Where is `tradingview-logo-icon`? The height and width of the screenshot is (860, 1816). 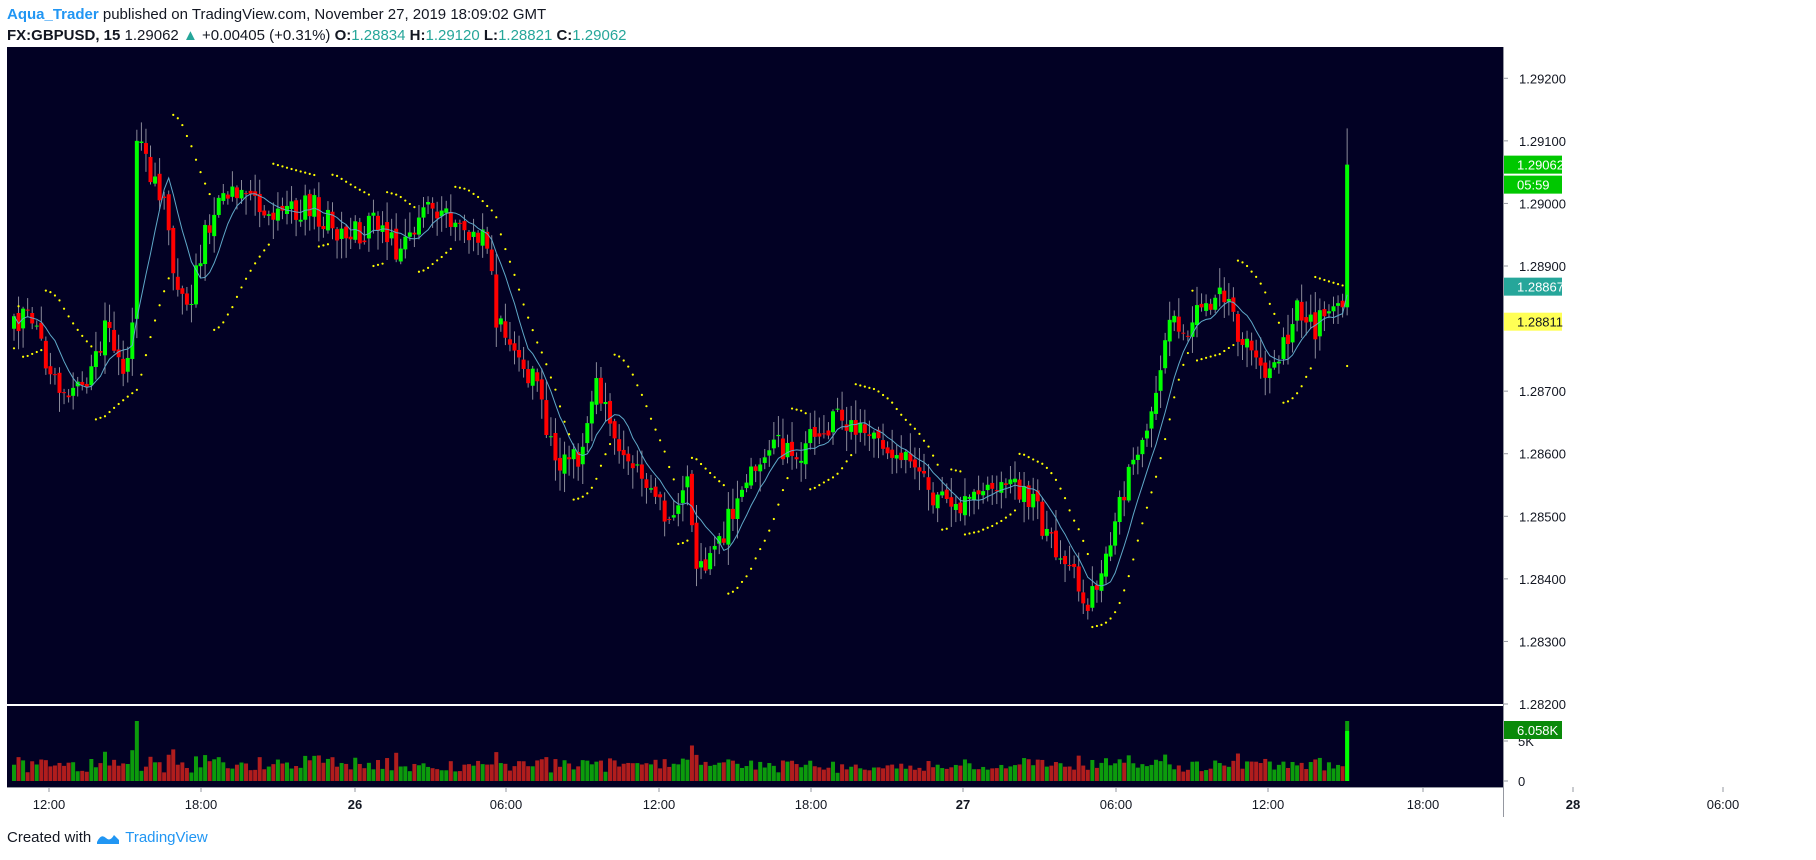
tradingview-logo-icon is located at coordinates (108, 838).